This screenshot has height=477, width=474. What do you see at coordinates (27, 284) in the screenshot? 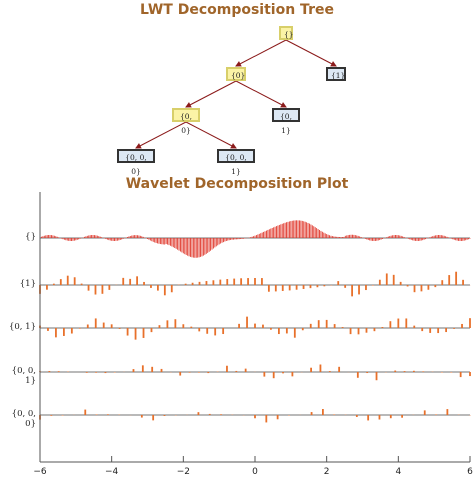
I see `row-label: {1}` at bounding box center [27, 284].